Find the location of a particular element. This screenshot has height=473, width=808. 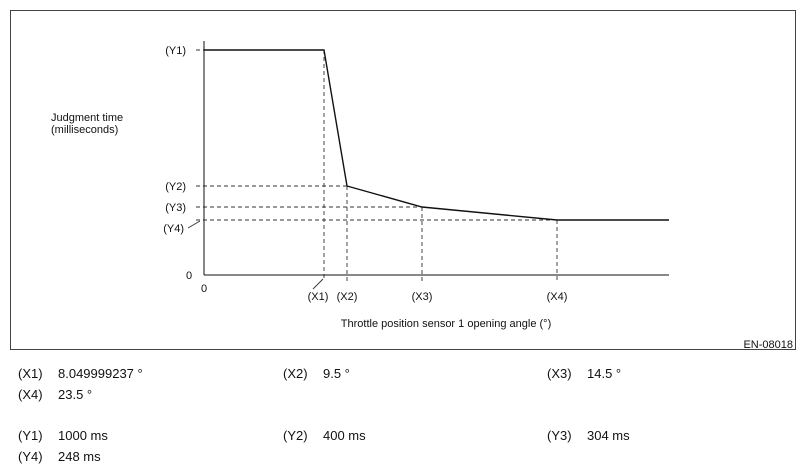

figure-id: EN-08018 is located at coordinates (768, 345).